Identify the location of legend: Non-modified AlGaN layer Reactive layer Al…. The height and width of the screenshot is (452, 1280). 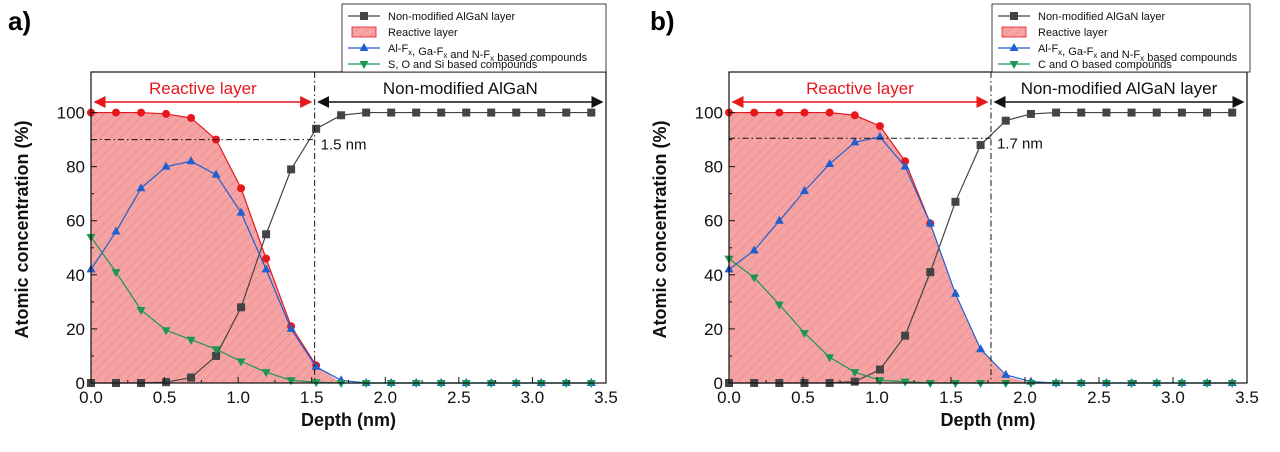
(474, 38).